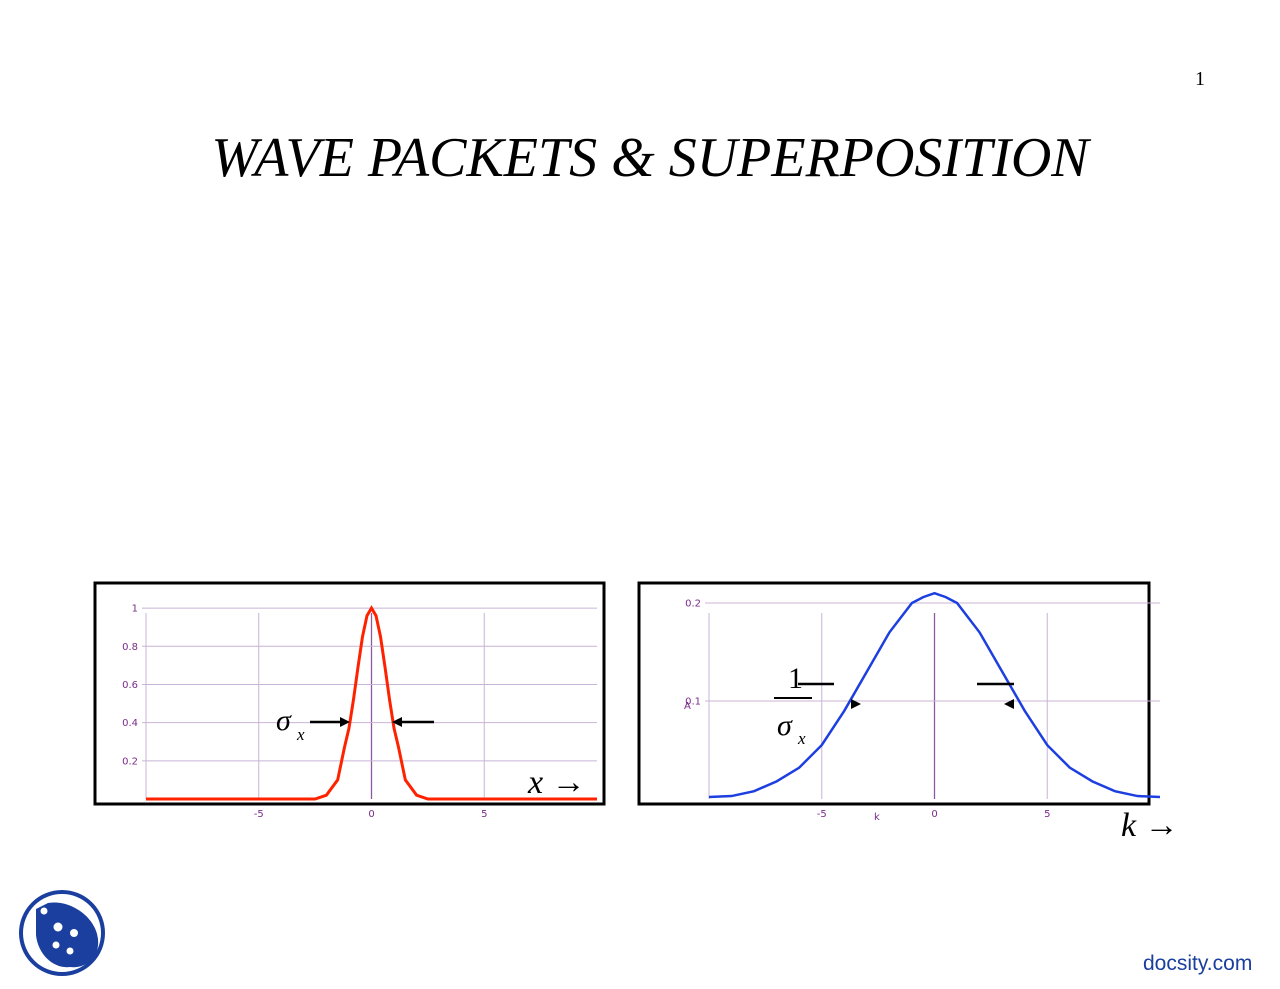  What do you see at coordinates (1198, 963) in the screenshot?
I see `docsity-brand-link: docsity.com` at bounding box center [1198, 963].